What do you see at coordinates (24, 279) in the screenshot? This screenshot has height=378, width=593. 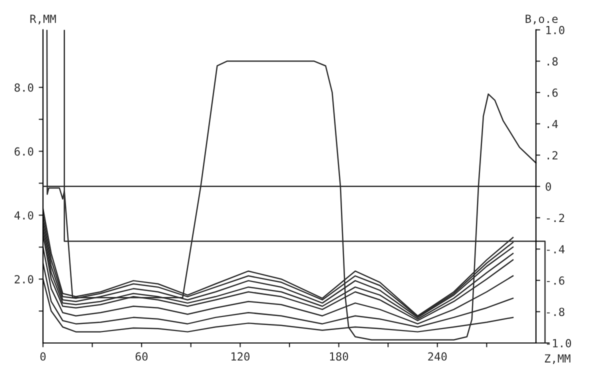 I see `y-tick-label: 2.0` at bounding box center [24, 279].